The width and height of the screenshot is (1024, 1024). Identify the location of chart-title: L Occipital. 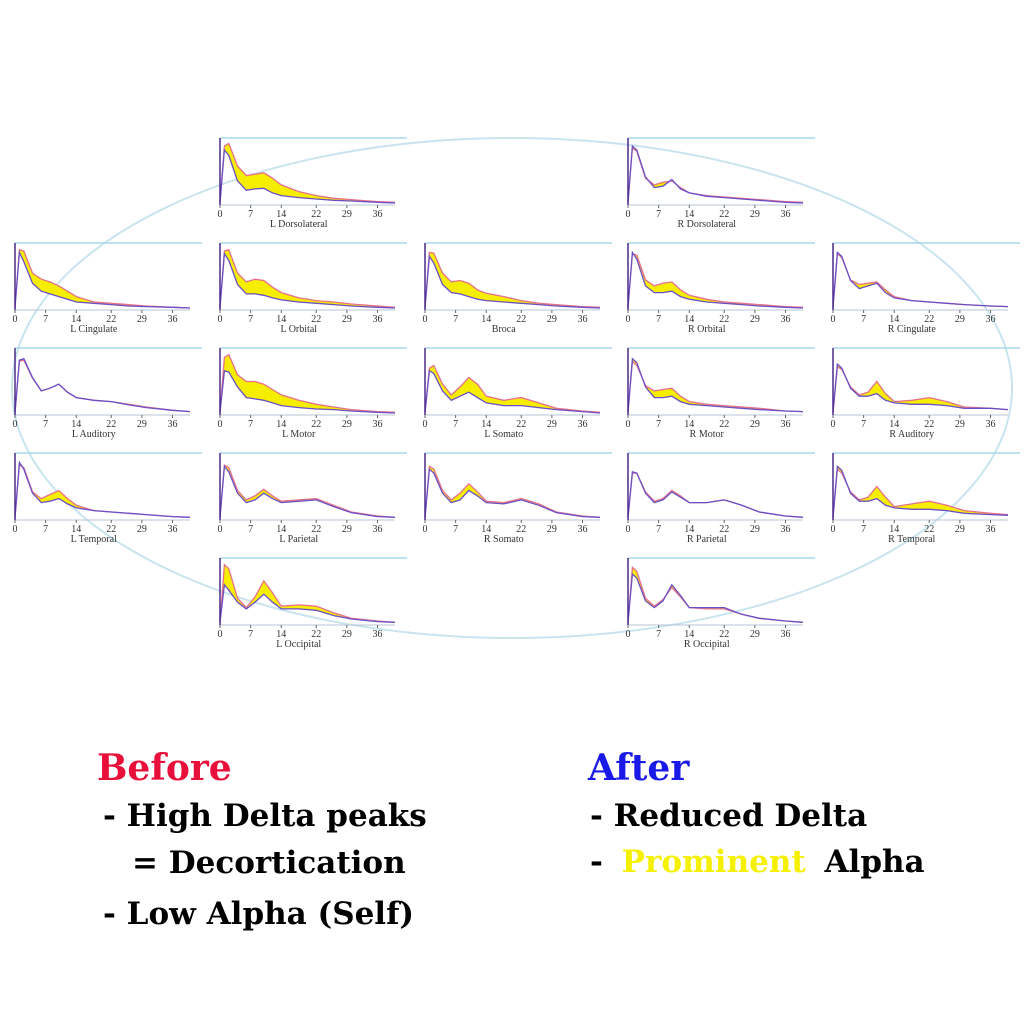
(298, 644).